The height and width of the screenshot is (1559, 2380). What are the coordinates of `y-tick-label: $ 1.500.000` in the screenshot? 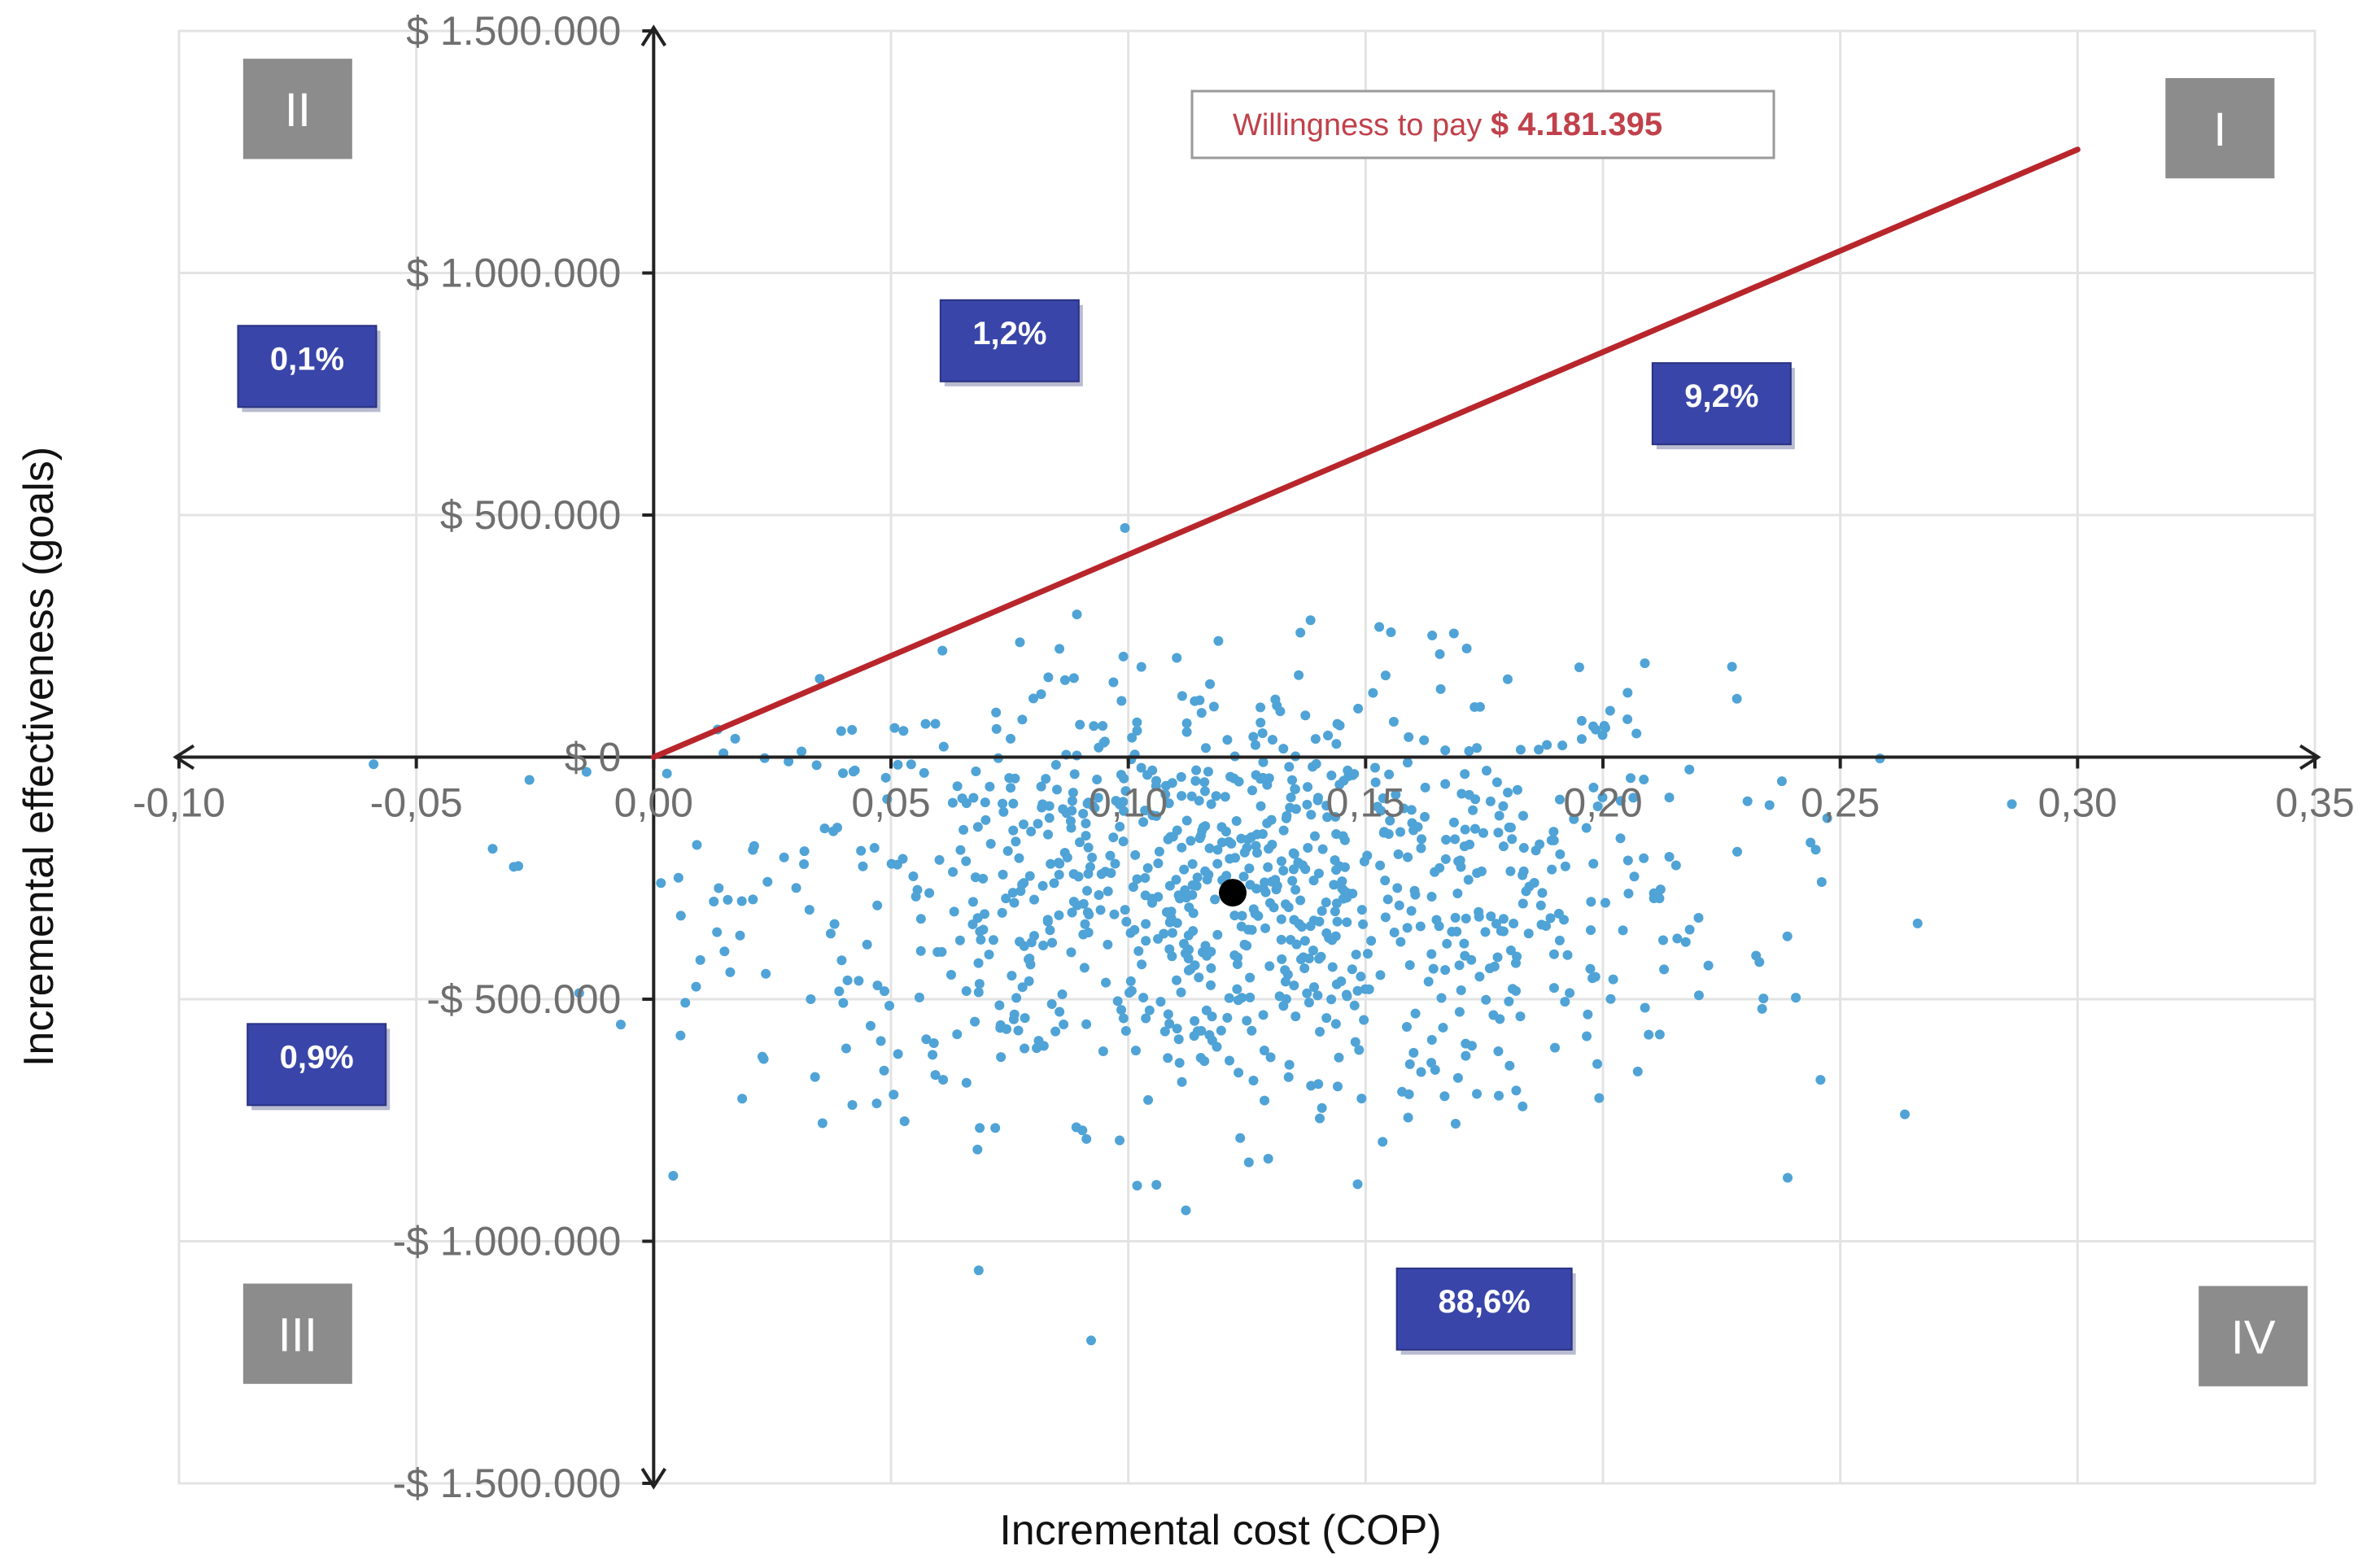 It's located at (513, 31).